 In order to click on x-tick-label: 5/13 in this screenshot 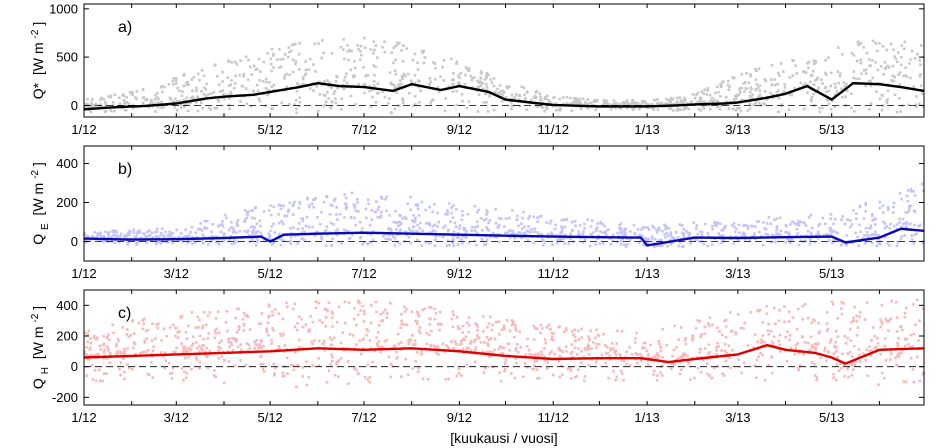, I will do `click(831, 129)`.